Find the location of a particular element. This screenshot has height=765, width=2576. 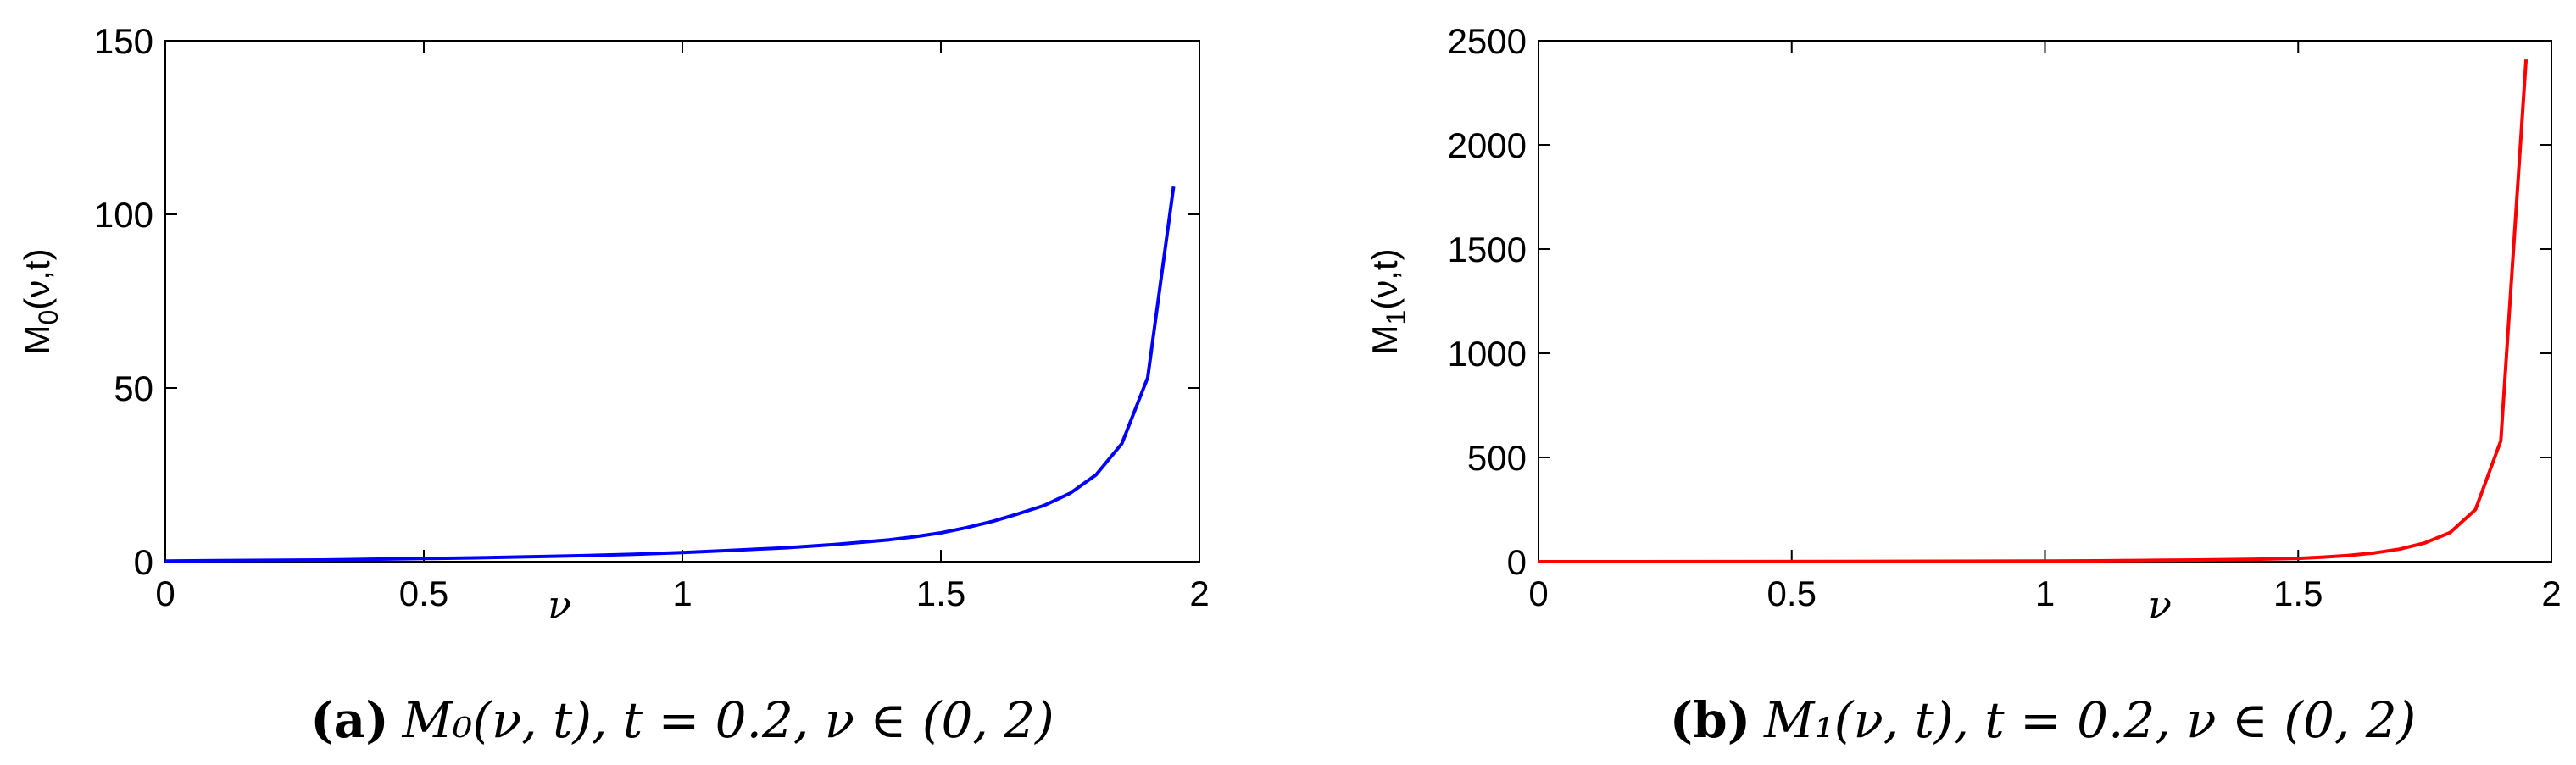

y-tick-label: 500 is located at coordinates (1497, 458).